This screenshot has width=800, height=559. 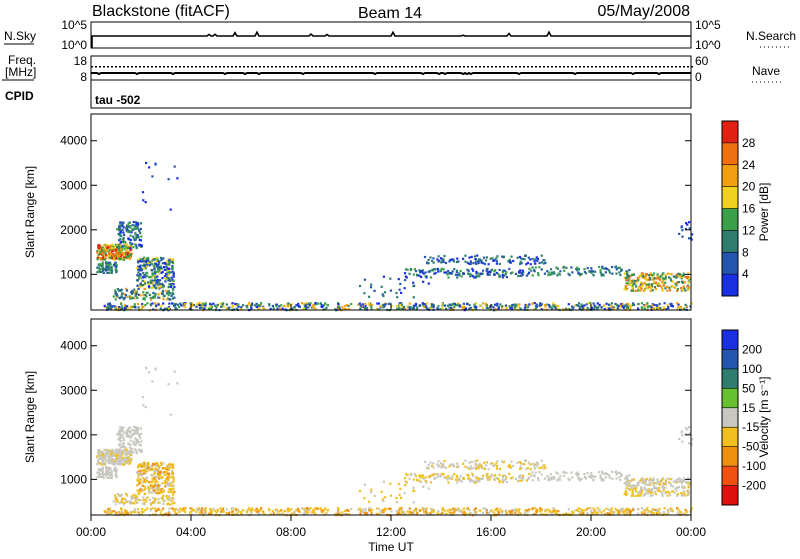 What do you see at coordinates (702, 61) in the screenshot?
I see `freq-right-tick-top: 60` at bounding box center [702, 61].